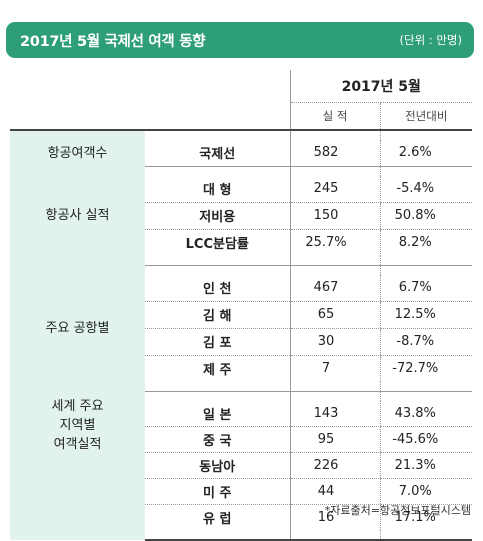 Image resolution: width=483 pixels, height=541 pixels. I want to click on row-yoy: 2.6%, so click(425, 153).